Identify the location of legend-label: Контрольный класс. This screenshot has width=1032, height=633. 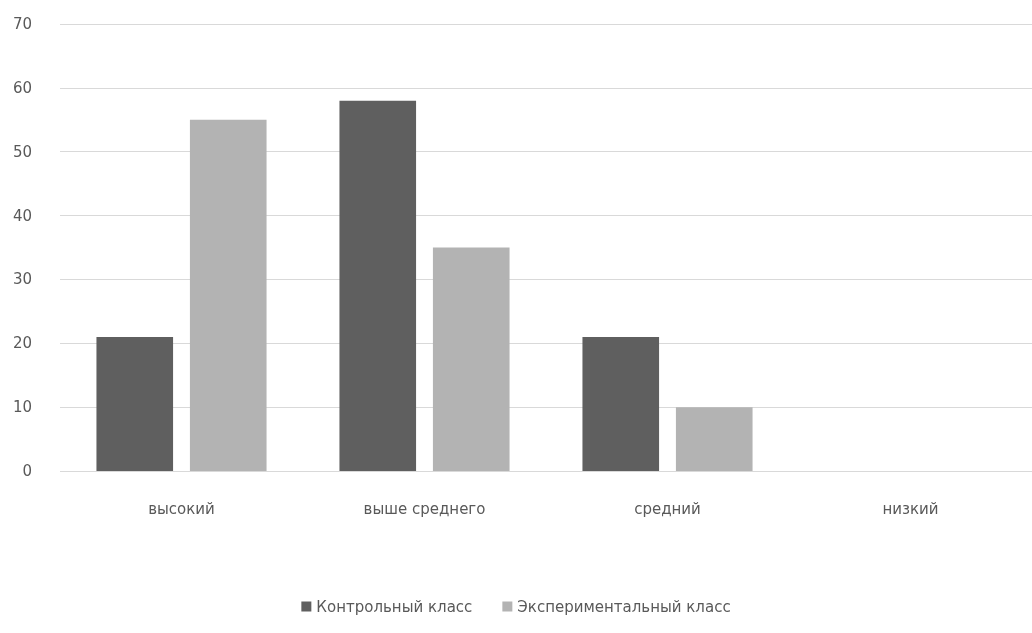
(394, 606).